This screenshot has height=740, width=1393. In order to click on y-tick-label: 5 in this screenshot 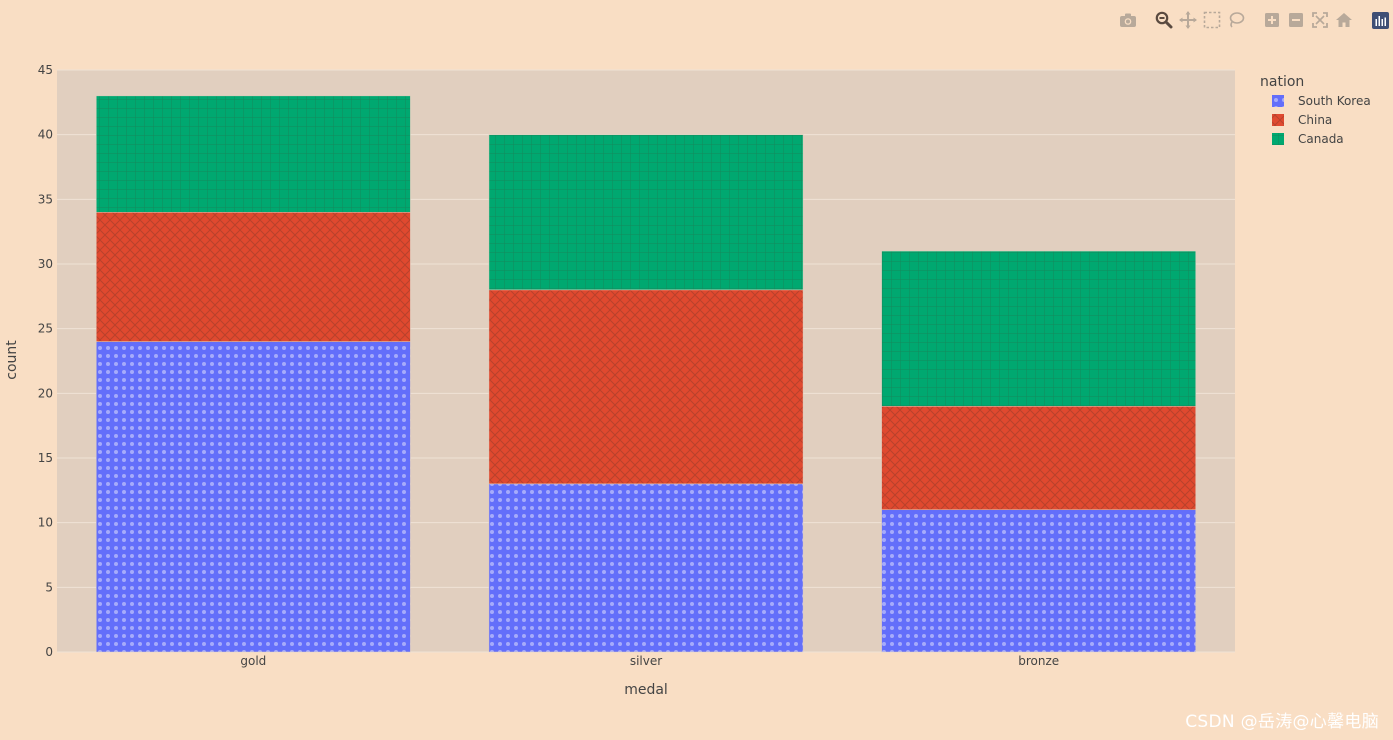, I will do `click(49, 587)`.